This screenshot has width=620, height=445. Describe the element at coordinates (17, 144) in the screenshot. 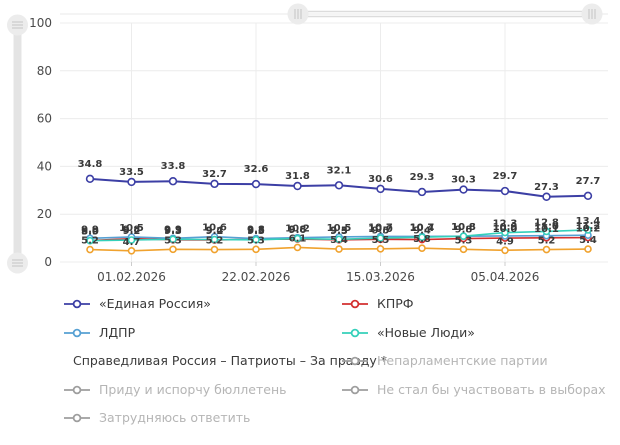

I see `v-scrollbar-track` at that location.